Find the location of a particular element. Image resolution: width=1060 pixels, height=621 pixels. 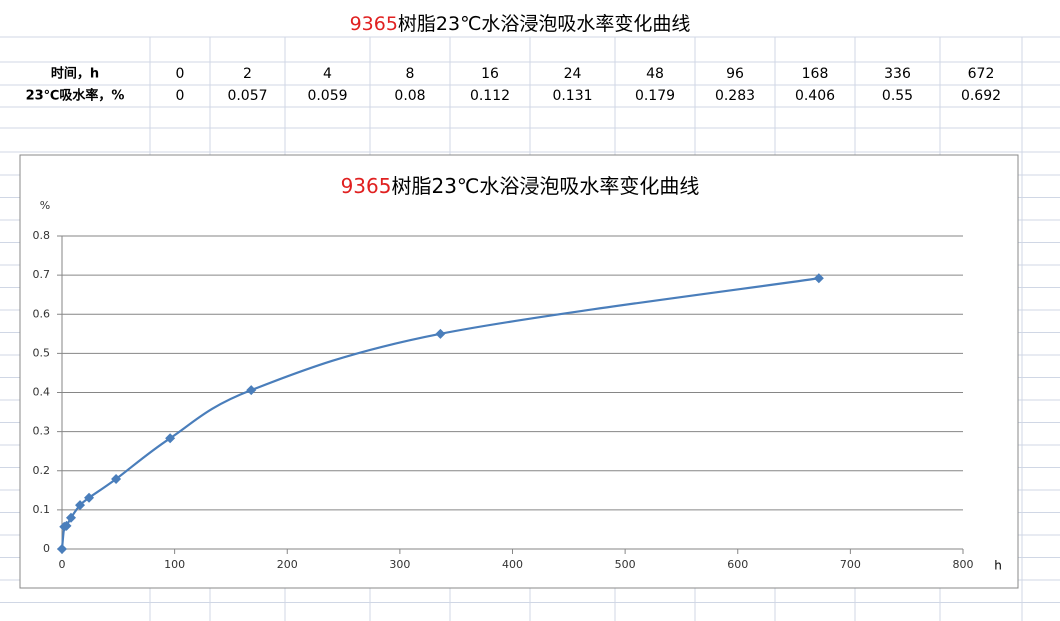

y-tick-label: 0.5 is located at coordinates (42, 352).